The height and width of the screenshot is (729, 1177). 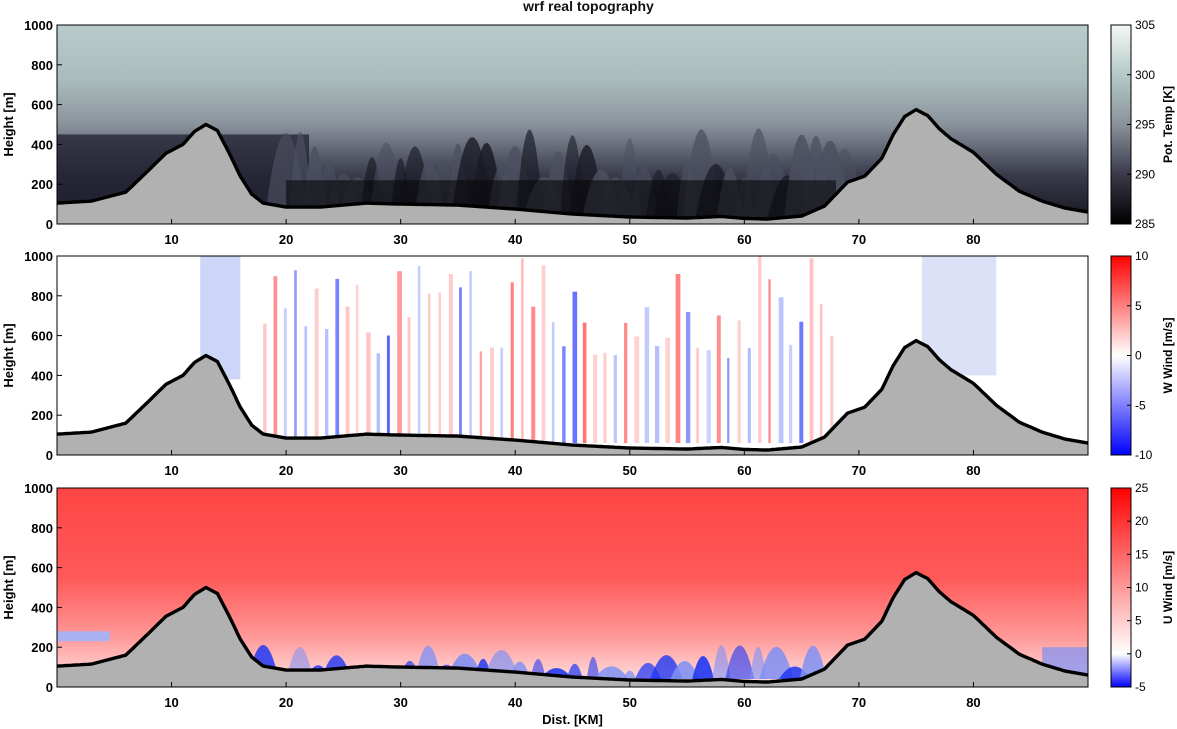 I want to click on y-tick-label: 1000, so click(x=38, y=25).